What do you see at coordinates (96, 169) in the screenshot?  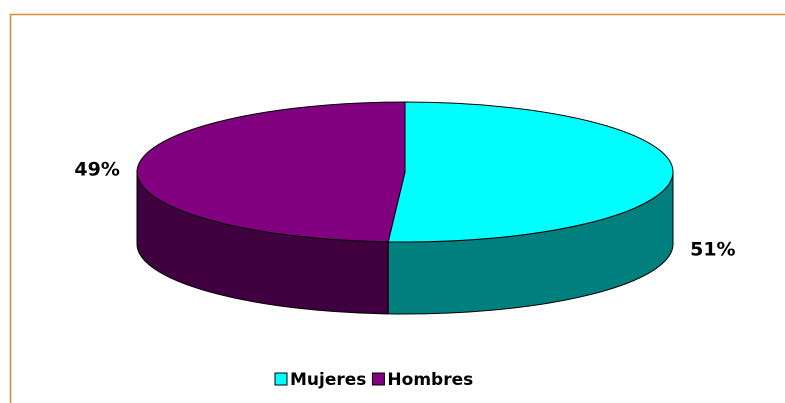 I see `data-label: 49%` at bounding box center [96, 169].